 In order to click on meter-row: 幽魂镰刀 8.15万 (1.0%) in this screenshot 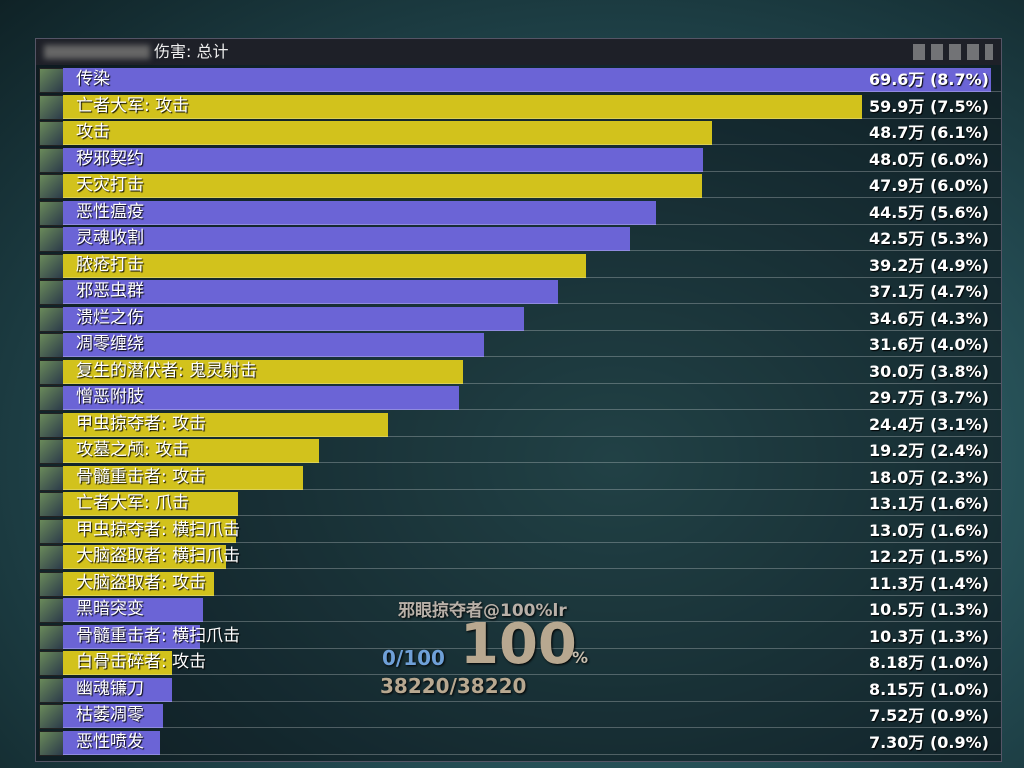, I will do `click(518, 690)`.